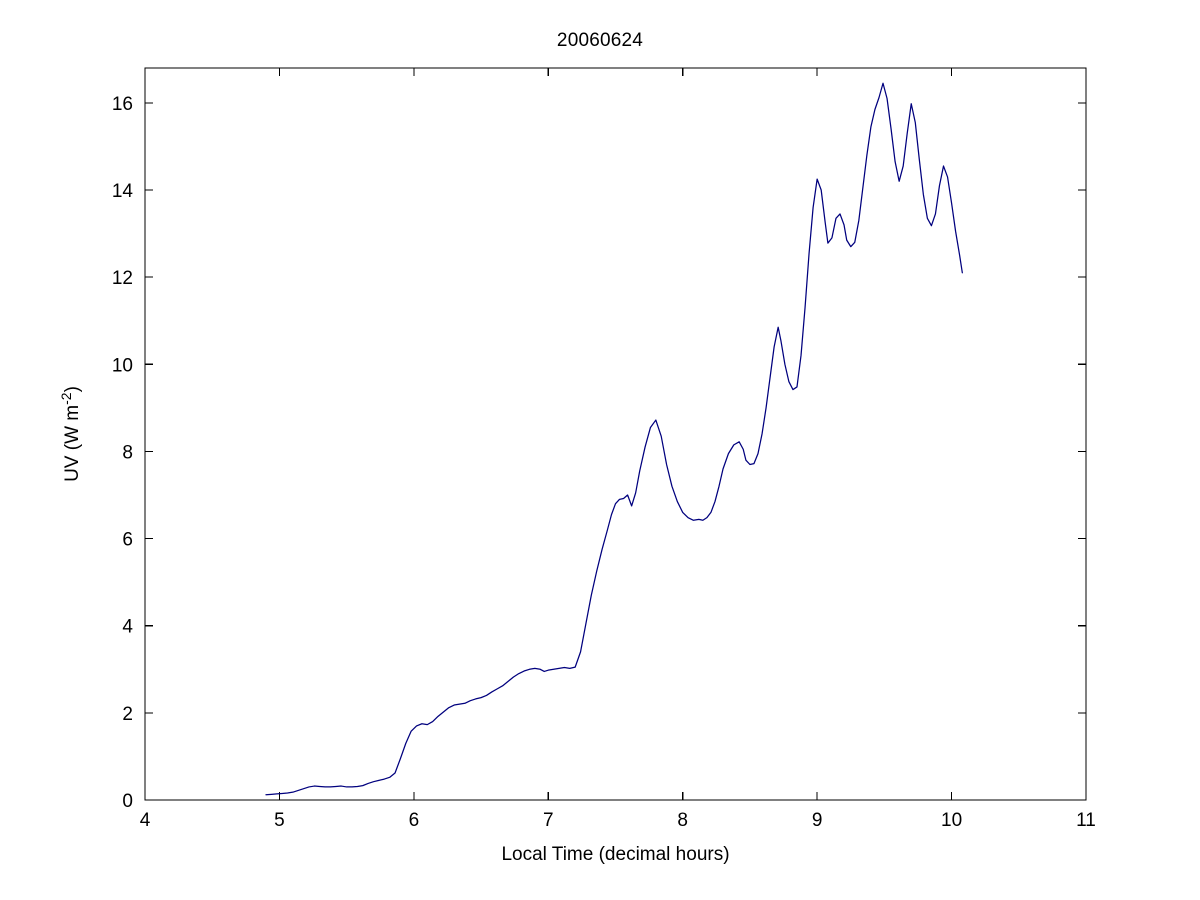 This screenshot has height=900, width=1200. What do you see at coordinates (122, 365) in the screenshot?
I see `y-tick-label: 10` at bounding box center [122, 365].